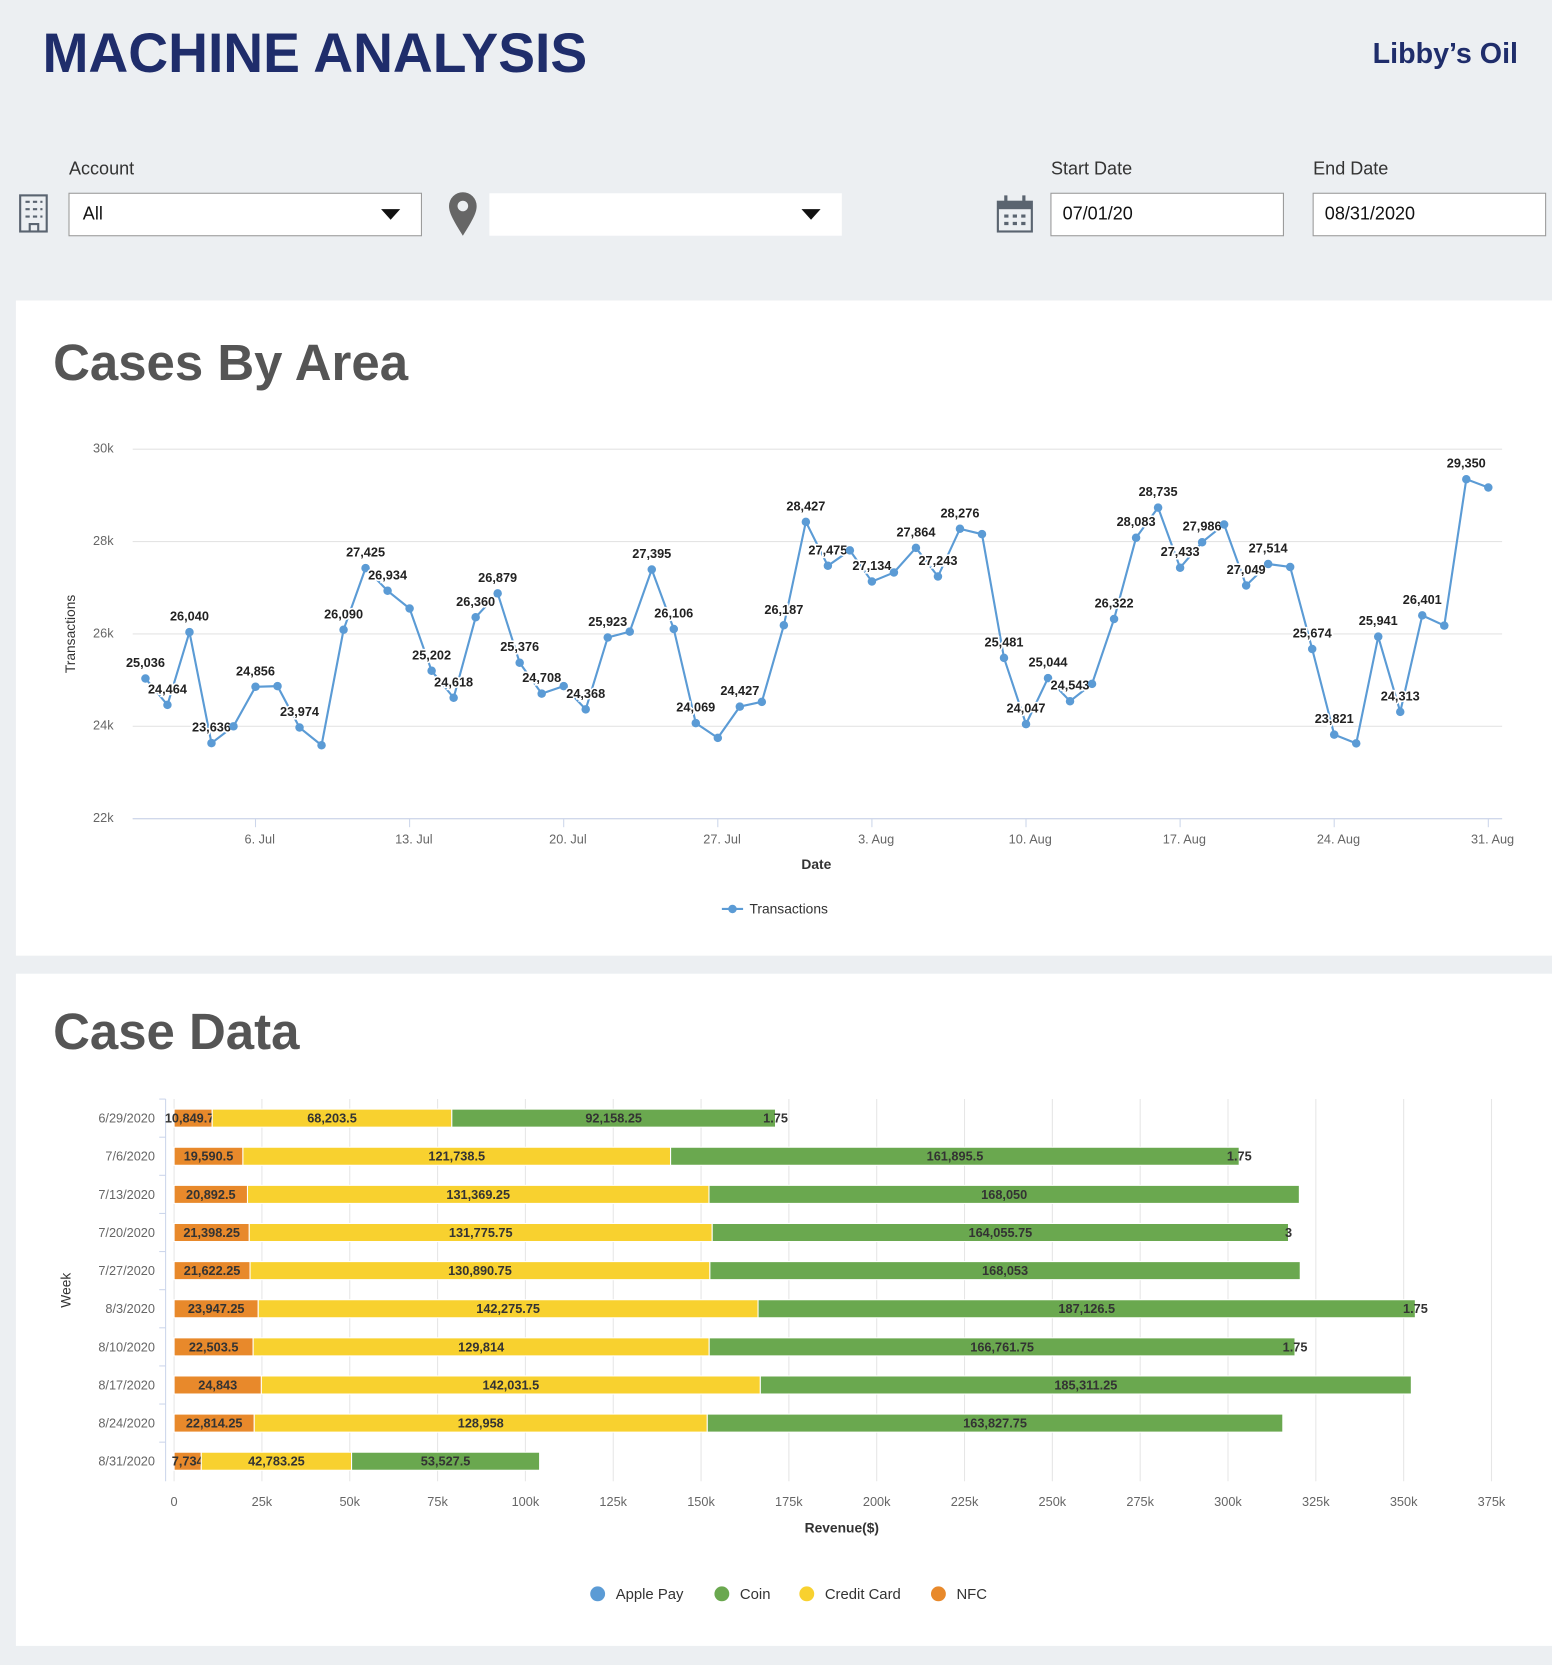 The width and height of the screenshot is (1552, 1665). I want to click on data-label: 25,923, so click(607, 621).